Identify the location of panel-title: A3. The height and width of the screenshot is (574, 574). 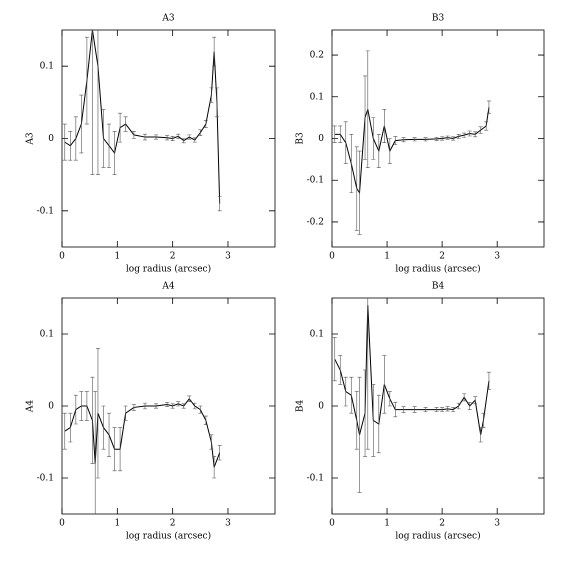
(167, 19).